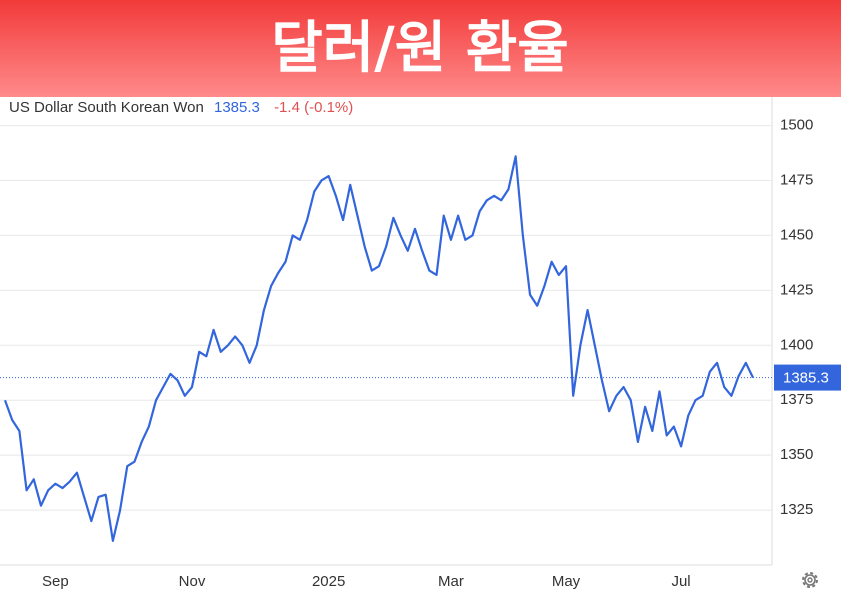 The width and height of the screenshot is (841, 595). I want to click on x-tick-label: Sep, so click(55, 581).